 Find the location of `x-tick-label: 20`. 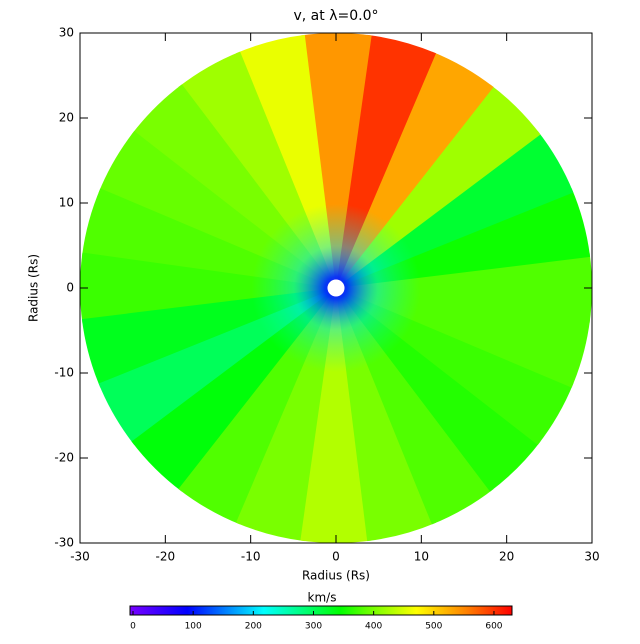

x-tick-label: 20 is located at coordinates (506, 557).